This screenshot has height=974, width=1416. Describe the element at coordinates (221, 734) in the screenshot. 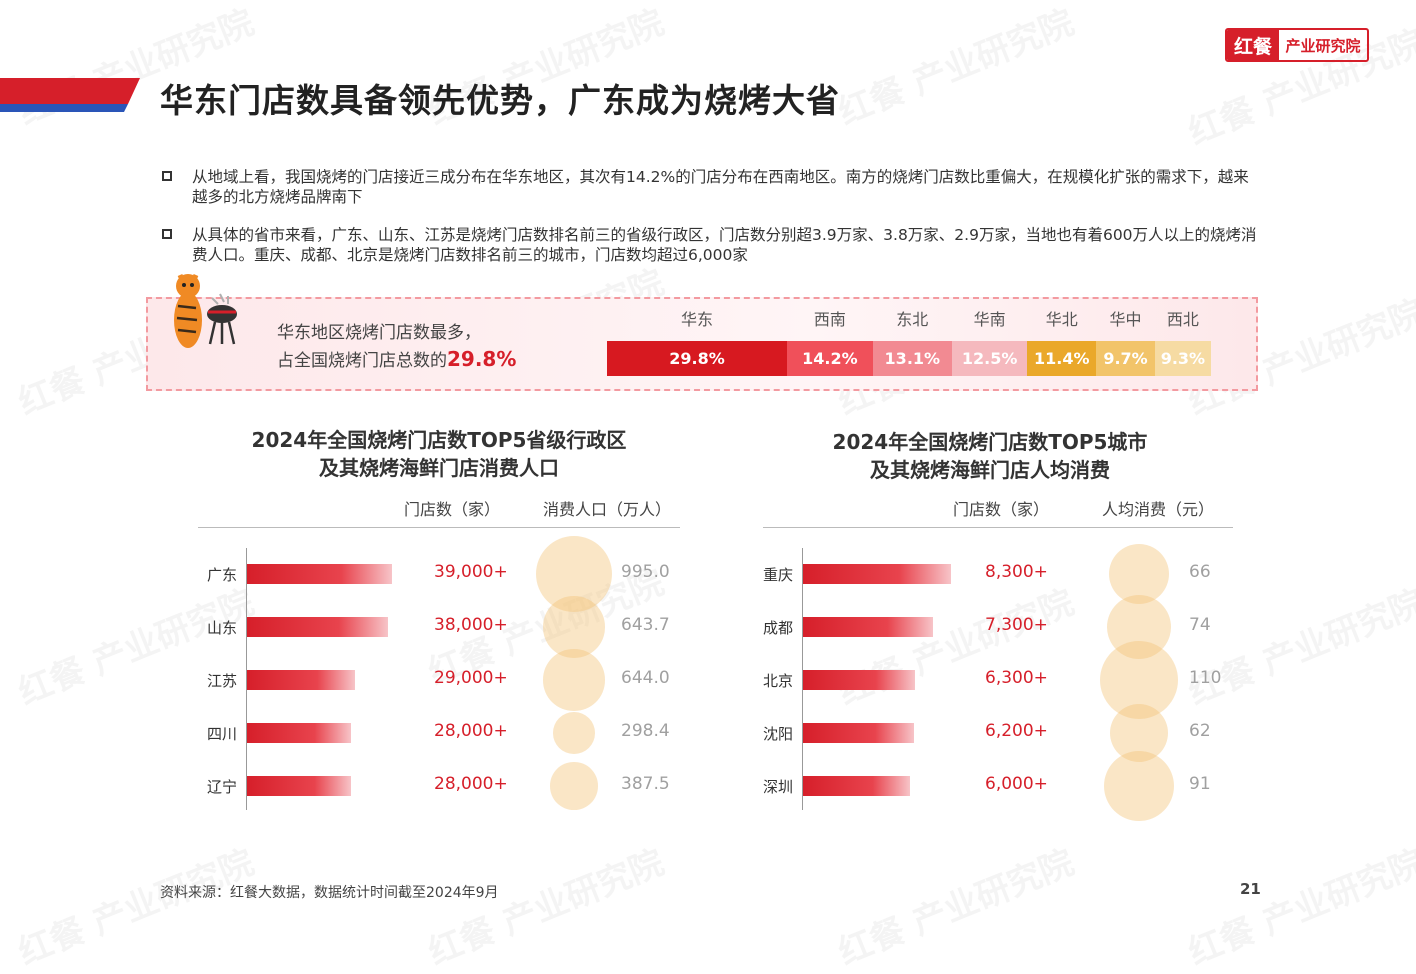

I see `category-label: 四川` at that location.